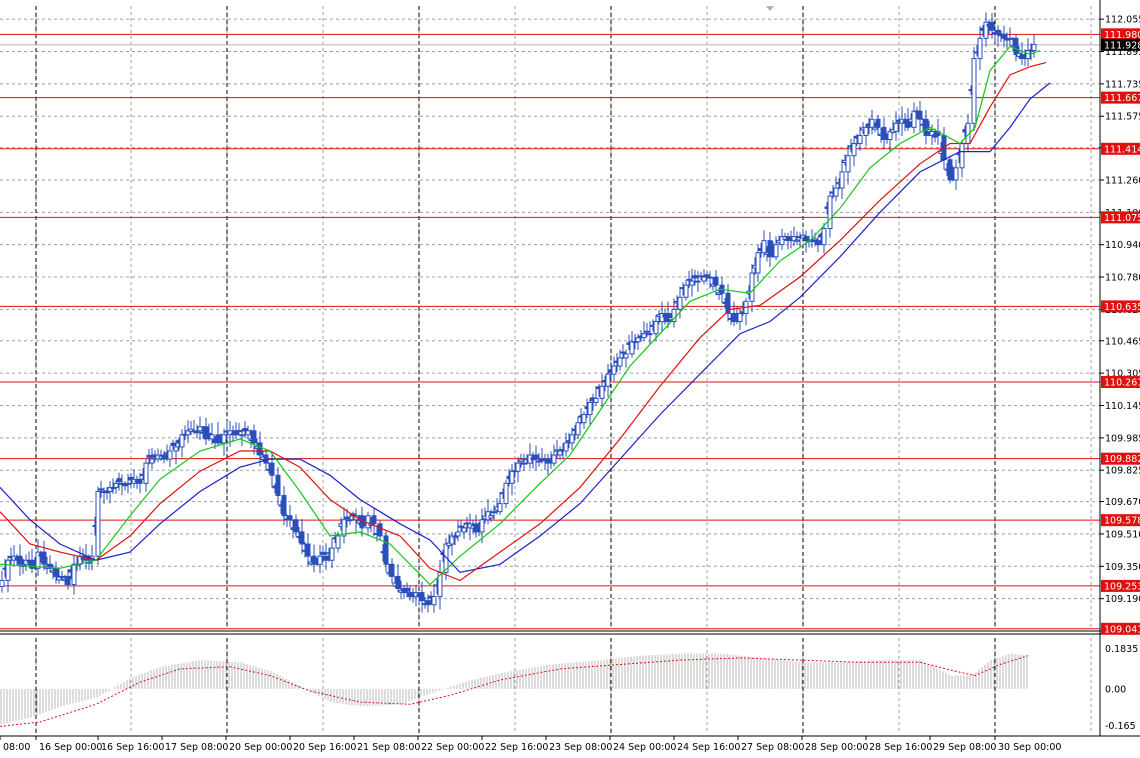 Image resolution: width=1140 pixels, height=758 pixels. Describe the element at coordinates (452, 747) in the screenshot. I see `x-tick-label: 22 Sep 00:00` at that location.